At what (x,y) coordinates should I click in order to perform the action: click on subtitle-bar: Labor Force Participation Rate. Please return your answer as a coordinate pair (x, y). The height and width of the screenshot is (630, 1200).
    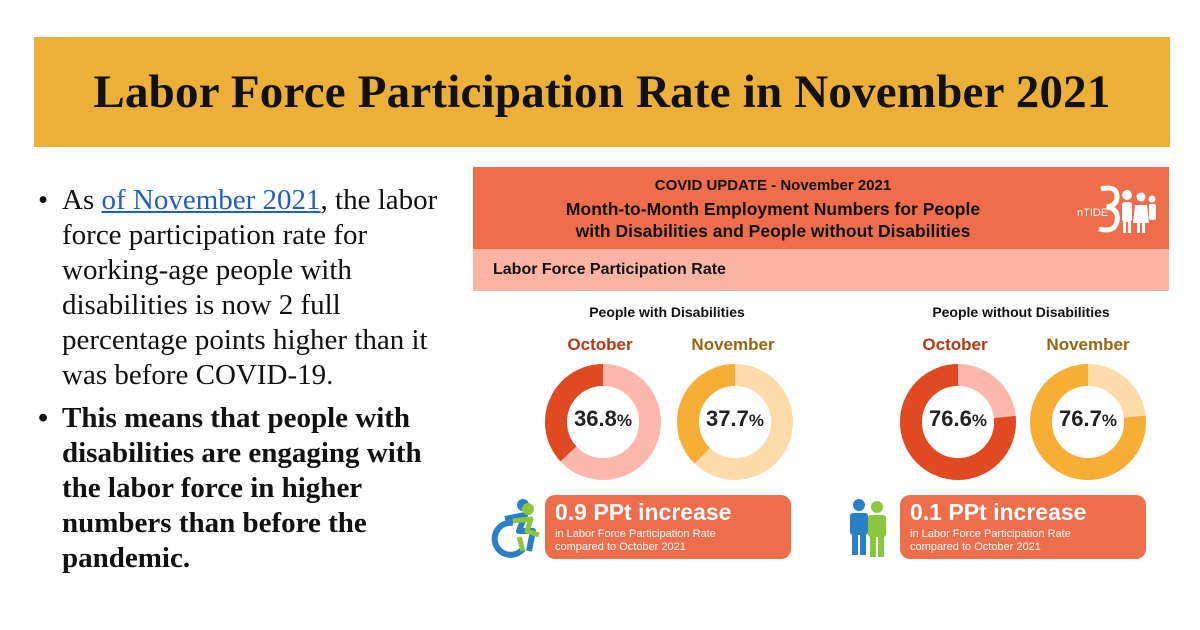
    Looking at the image, I should click on (821, 270).